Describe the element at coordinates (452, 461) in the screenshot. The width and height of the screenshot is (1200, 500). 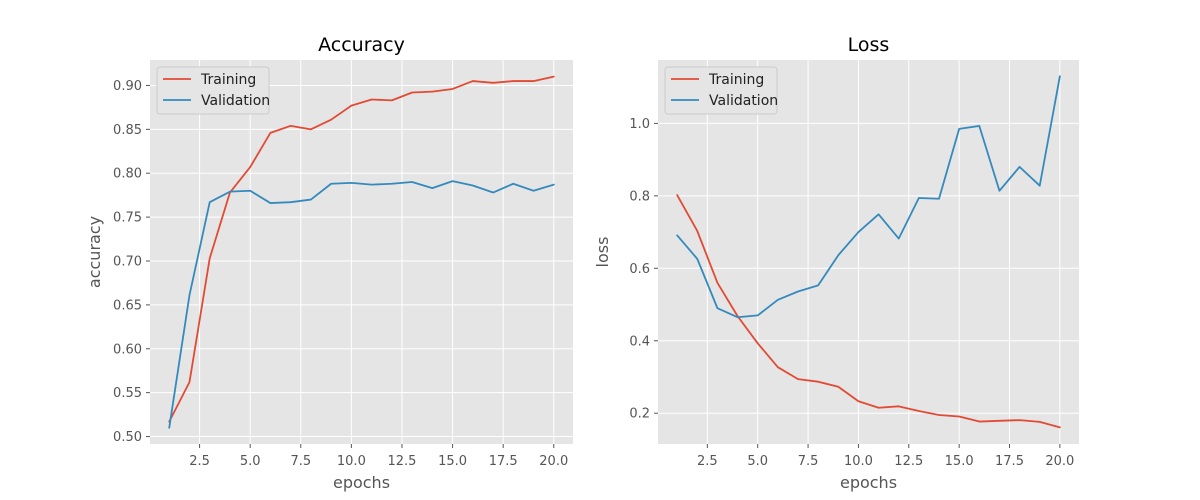
I see `accuracy-x-tick-label: 15.0` at that location.